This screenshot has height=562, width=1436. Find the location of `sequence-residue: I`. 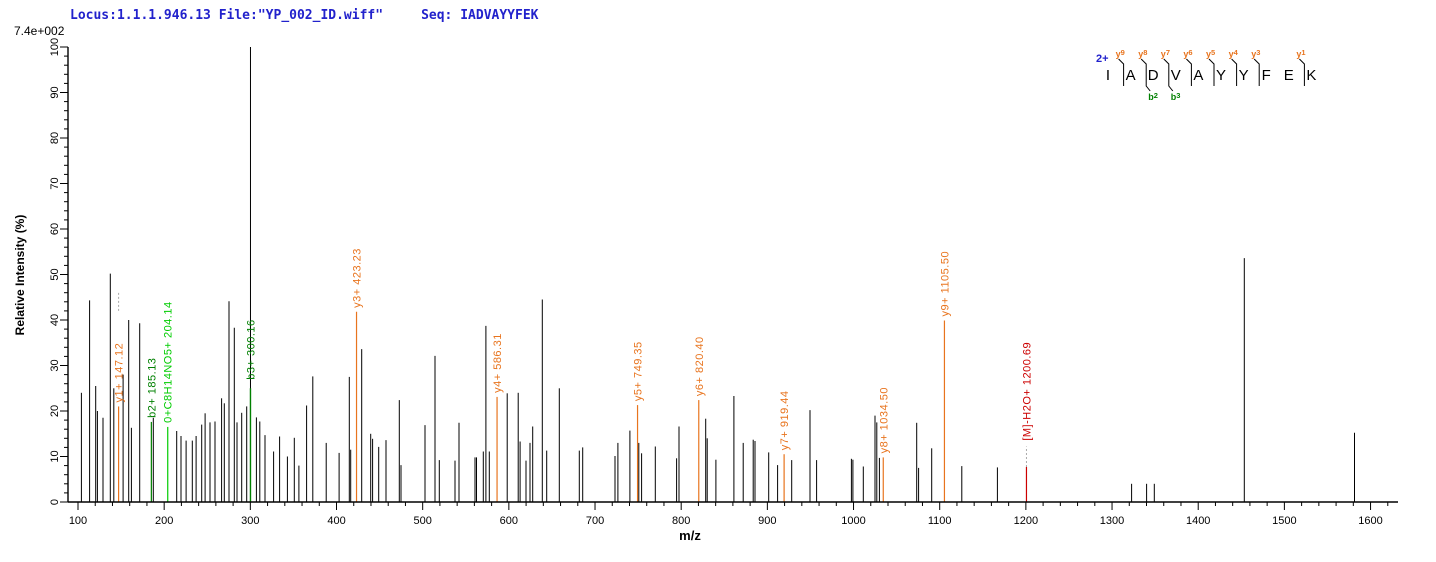

sequence-residue: I is located at coordinates (1108, 75).